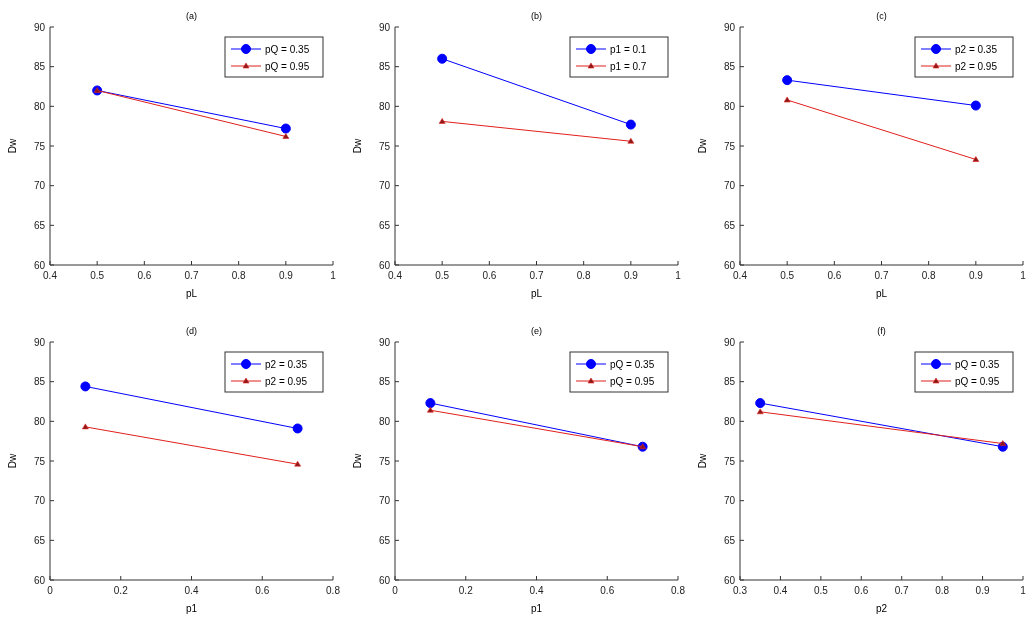 Image resolution: width=1034 pixels, height=631 pixels. What do you see at coordinates (881, 331) in the screenshot?
I see `chart-title: (f)` at bounding box center [881, 331].